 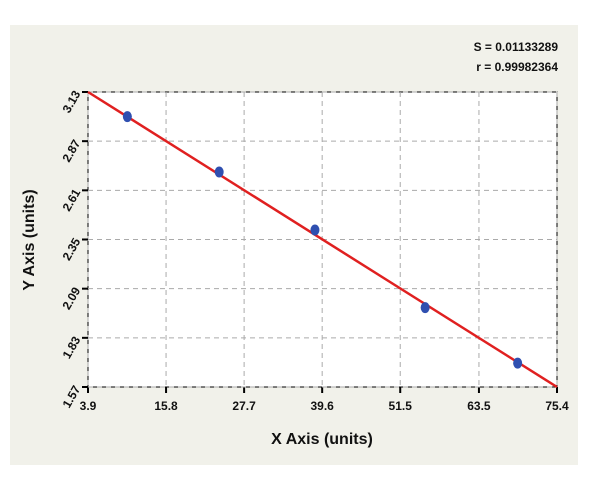 What do you see at coordinates (244, 406) in the screenshot?
I see `x-tick-label: 27.7` at bounding box center [244, 406].